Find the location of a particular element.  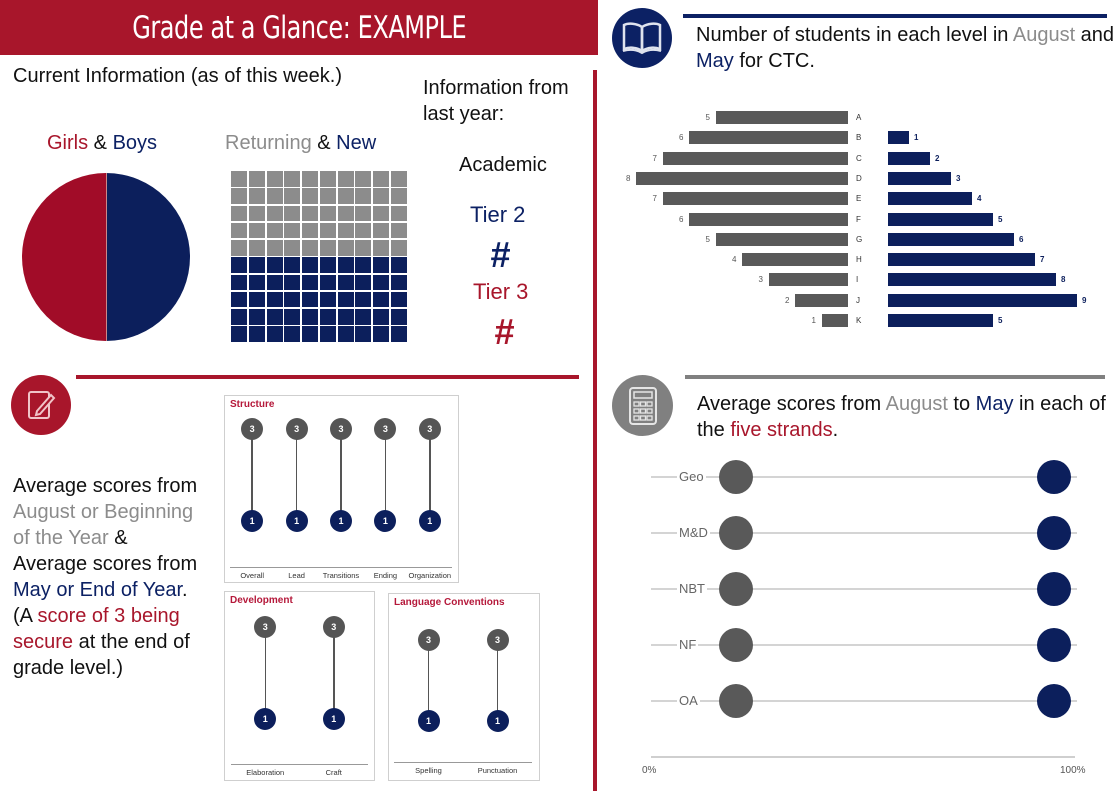

level-label: J is located at coordinates (858, 300).